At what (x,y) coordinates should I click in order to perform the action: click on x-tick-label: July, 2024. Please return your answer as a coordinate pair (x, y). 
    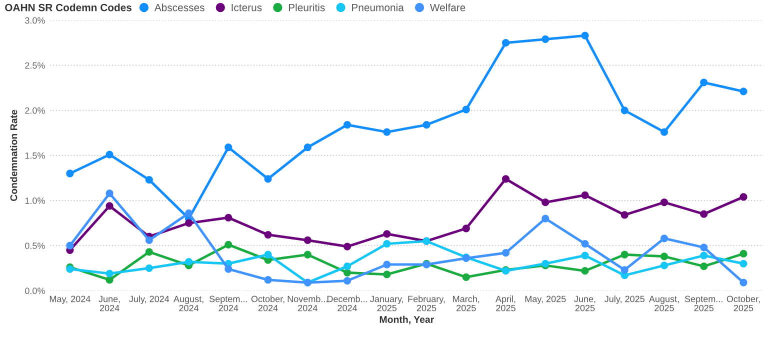
    Looking at the image, I should click on (149, 300).